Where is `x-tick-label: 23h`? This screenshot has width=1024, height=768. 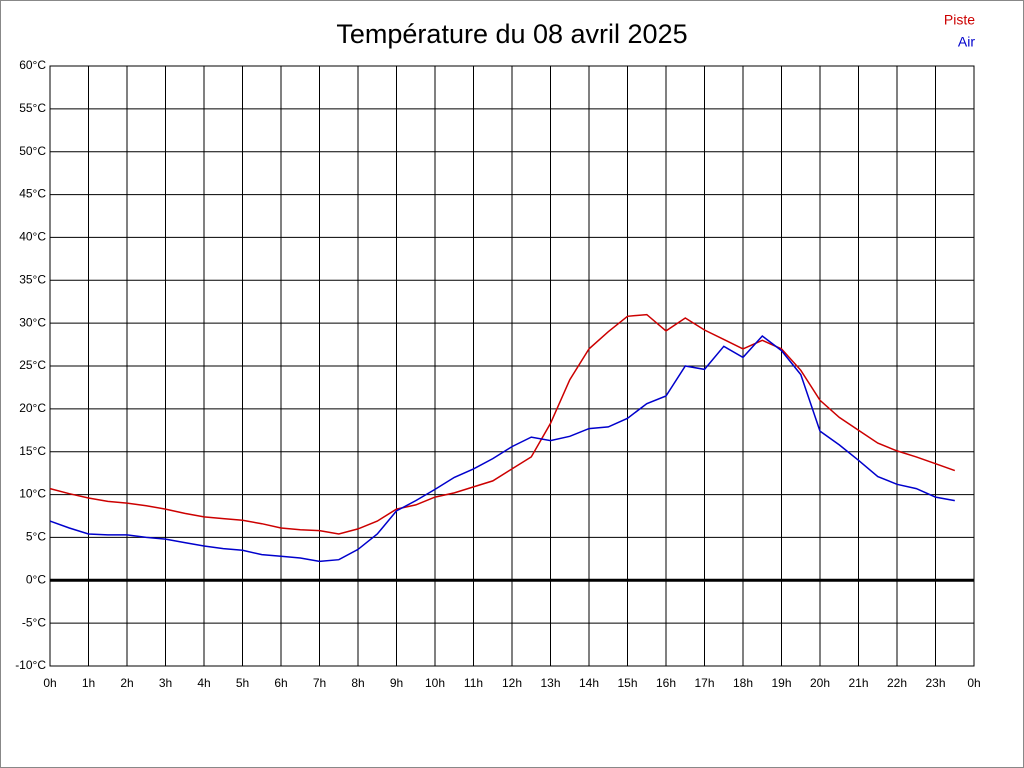 x-tick-label: 23h is located at coordinates (935, 683).